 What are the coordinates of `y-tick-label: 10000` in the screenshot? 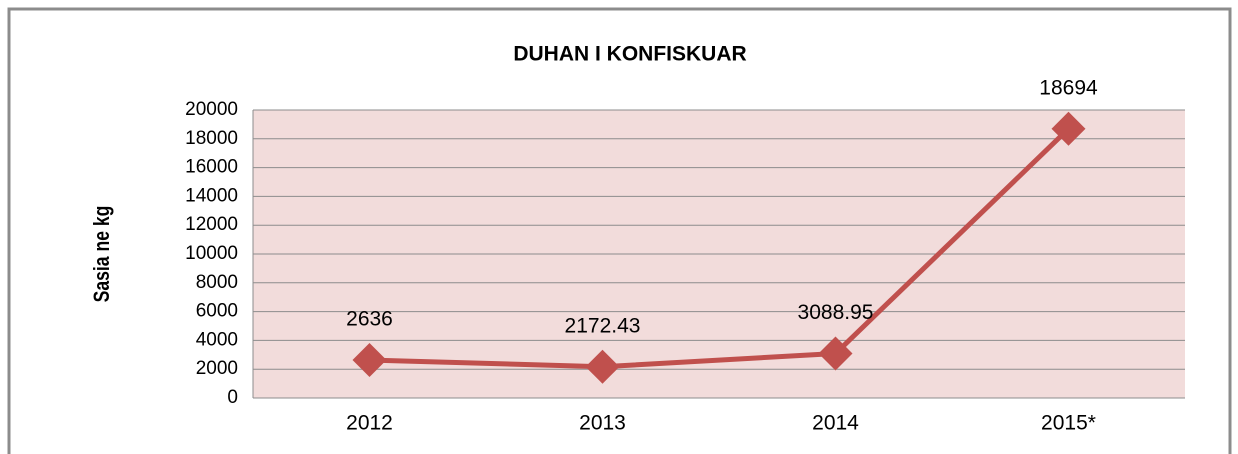 It's located at (211, 253).